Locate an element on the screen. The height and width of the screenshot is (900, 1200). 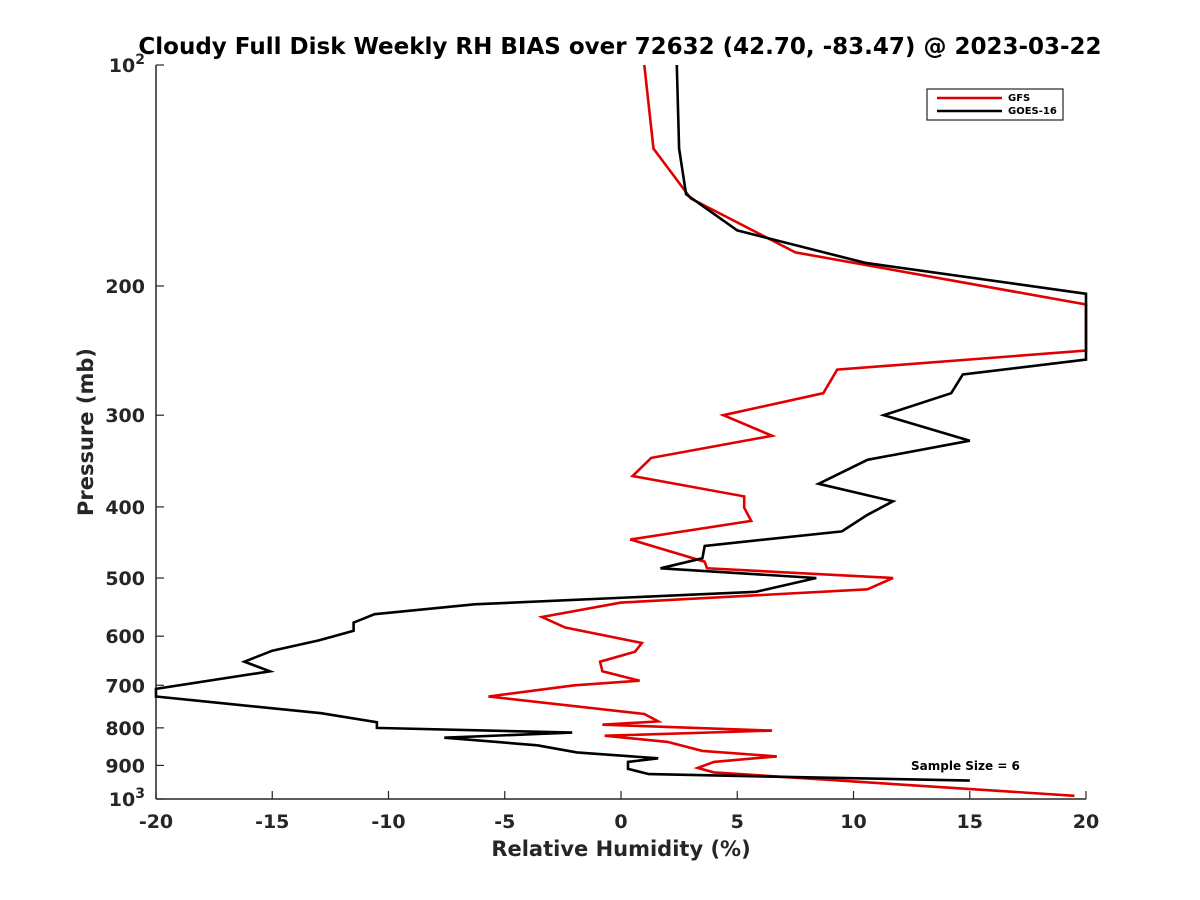
y-tick-label: 200 is located at coordinates (125, 287).